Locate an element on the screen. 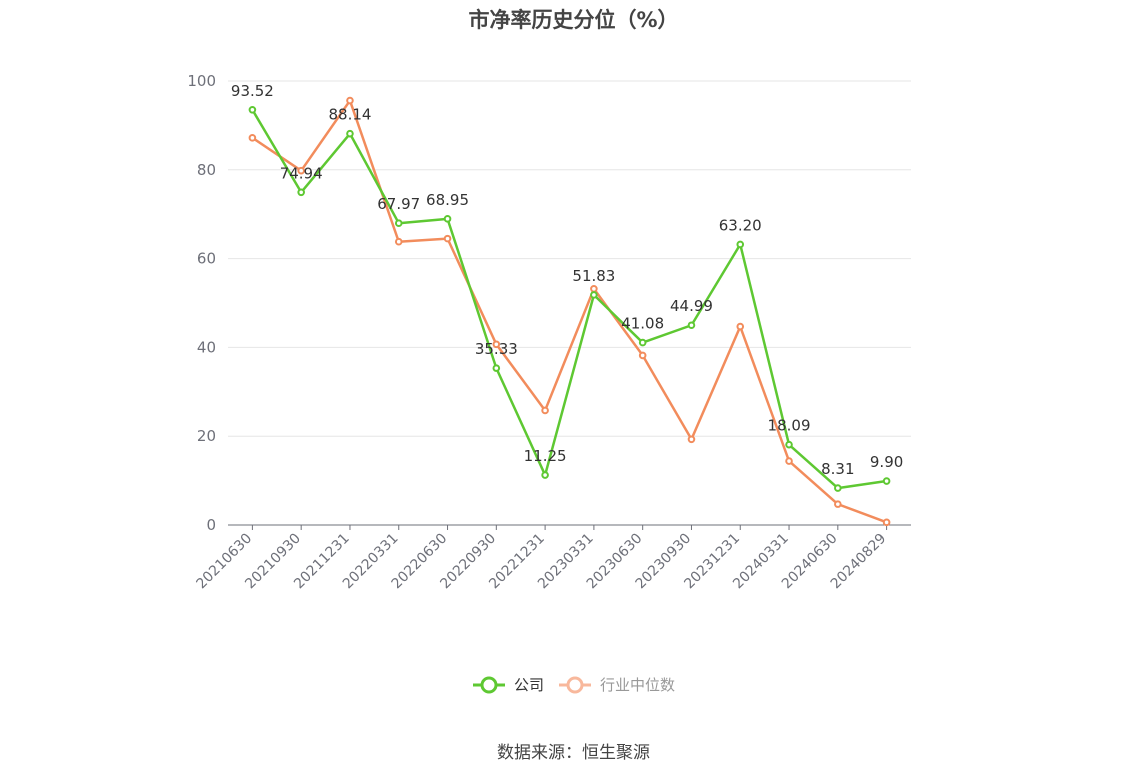 This screenshot has width=1147, height=776. legend-label-company: 公司 is located at coordinates (528, 685).